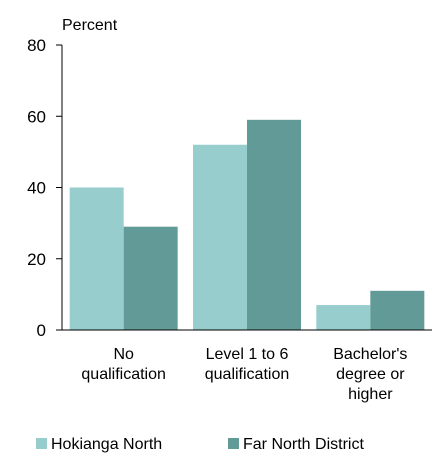 This screenshot has width=438, height=461. I want to click on y-tick-label: 0, so click(41, 330).